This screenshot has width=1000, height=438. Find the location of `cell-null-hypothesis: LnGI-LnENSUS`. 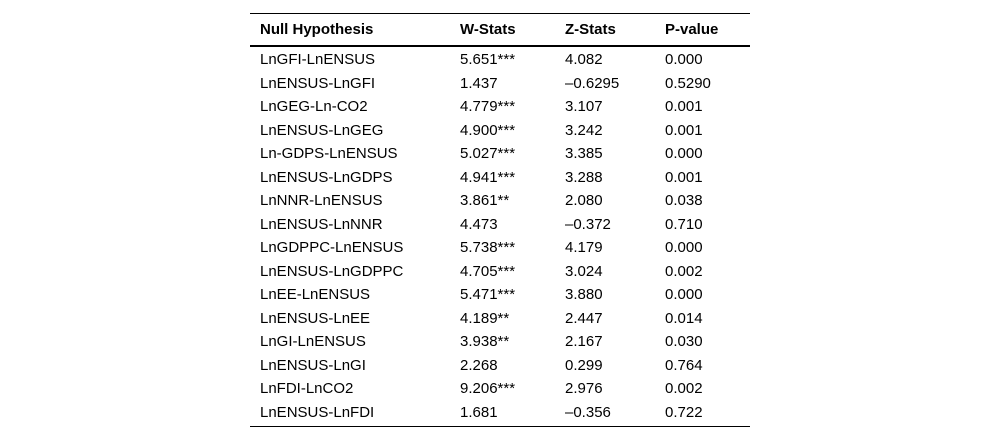

cell-null-hypothesis: LnGI-LnENSUS is located at coordinates (313, 342).